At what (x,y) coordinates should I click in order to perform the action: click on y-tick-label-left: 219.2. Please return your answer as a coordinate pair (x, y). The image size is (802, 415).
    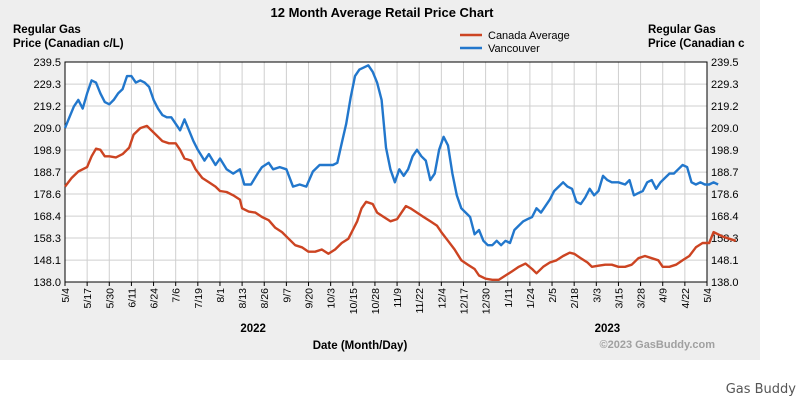
    Looking at the image, I should click on (47, 107).